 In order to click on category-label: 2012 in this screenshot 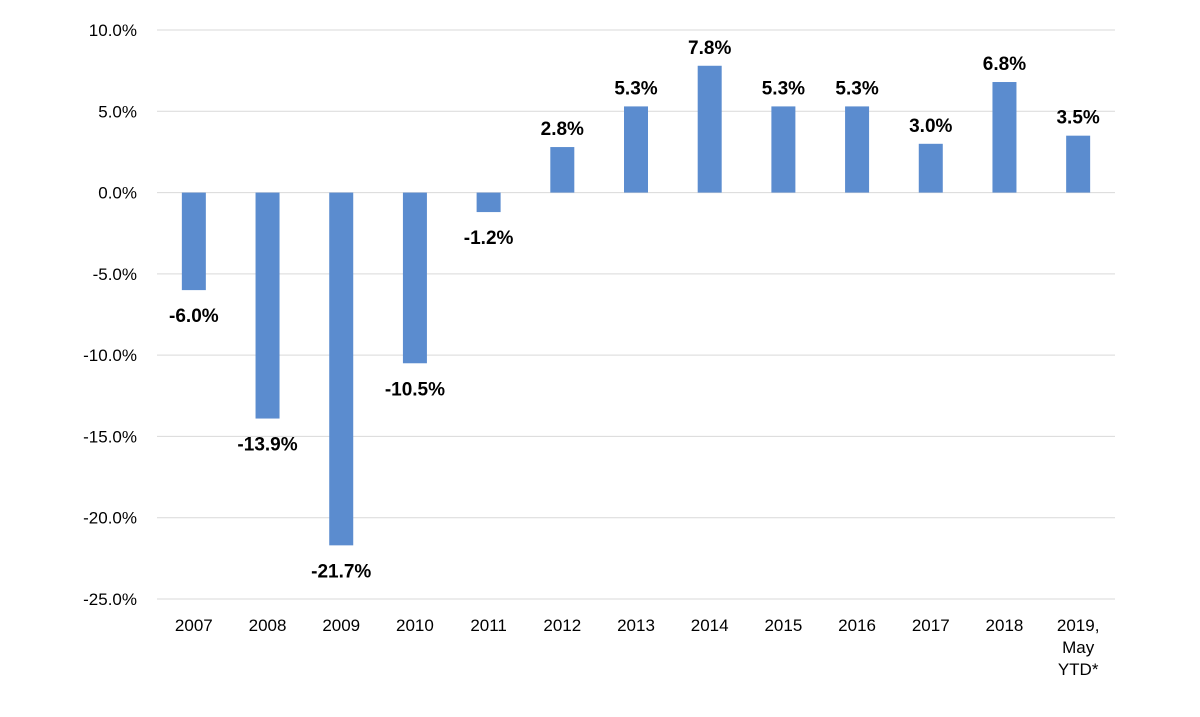, I will do `click(562, 625)`.